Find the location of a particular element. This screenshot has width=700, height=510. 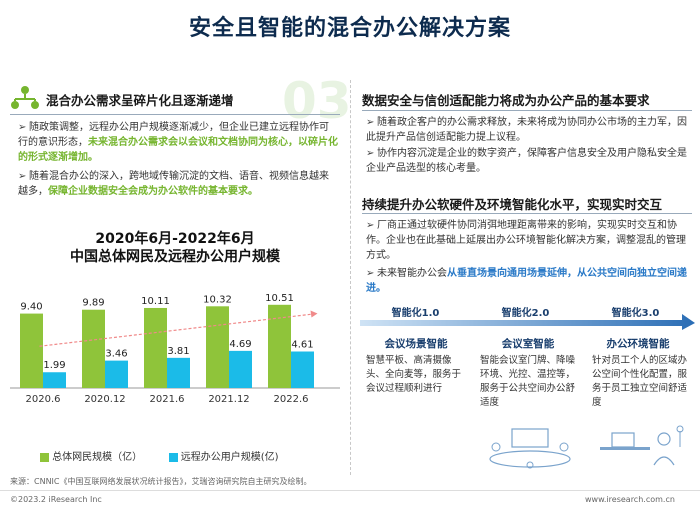

progress-arrow is located at coordinates (527, 315).